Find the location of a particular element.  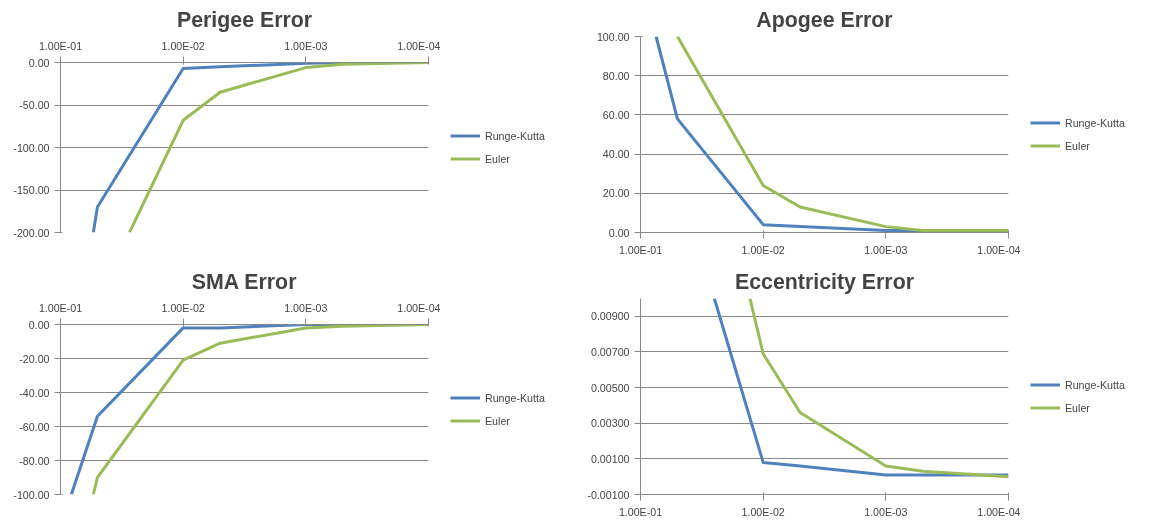

y-tick-label: 0.00500 is located at coordinates (610, 387).